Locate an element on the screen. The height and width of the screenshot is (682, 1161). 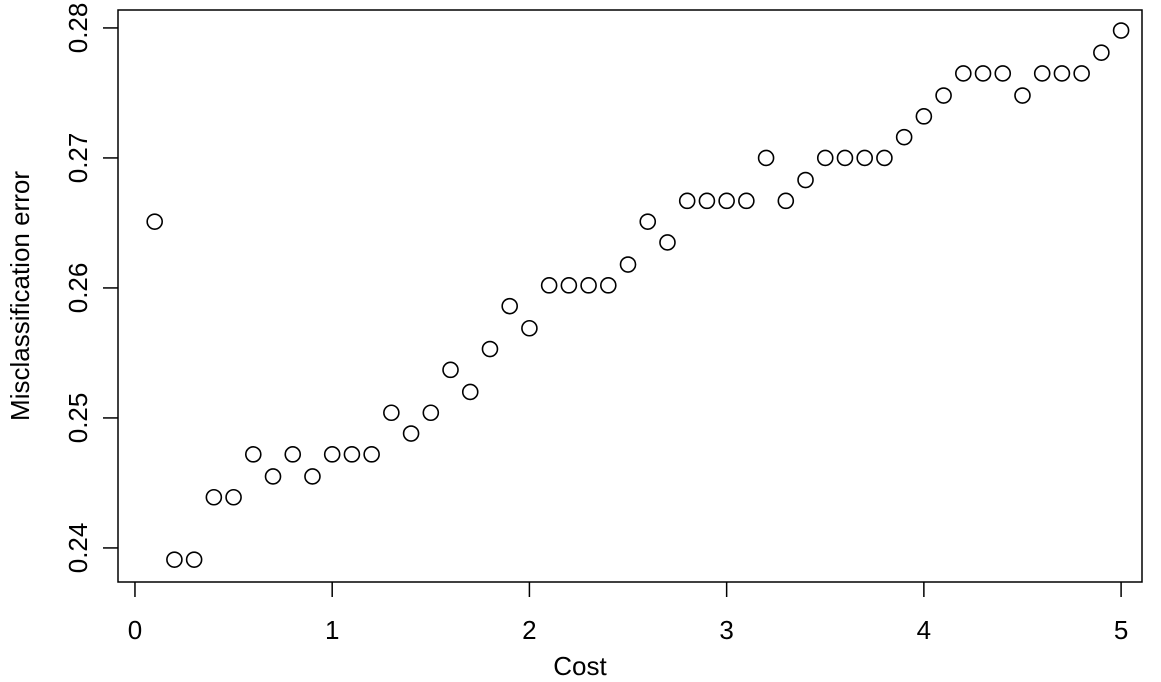
y-tick-label: 0.25 is located at coordinates (78, 418).